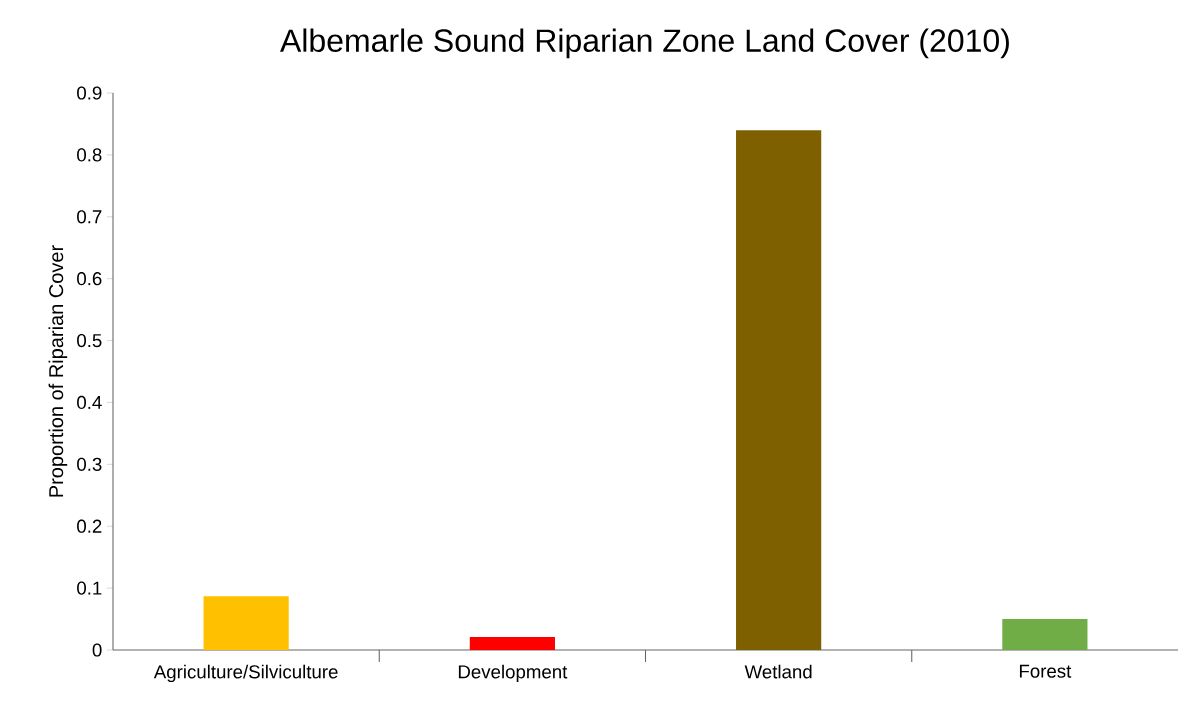 Image resolution: width=1181 pixels, height=701 pixels. What do you see at coordinates (245, 673) in the screenshot?
I see `x-tick-label: Agriculture/Silviculture` at bounding box center [245, 673].